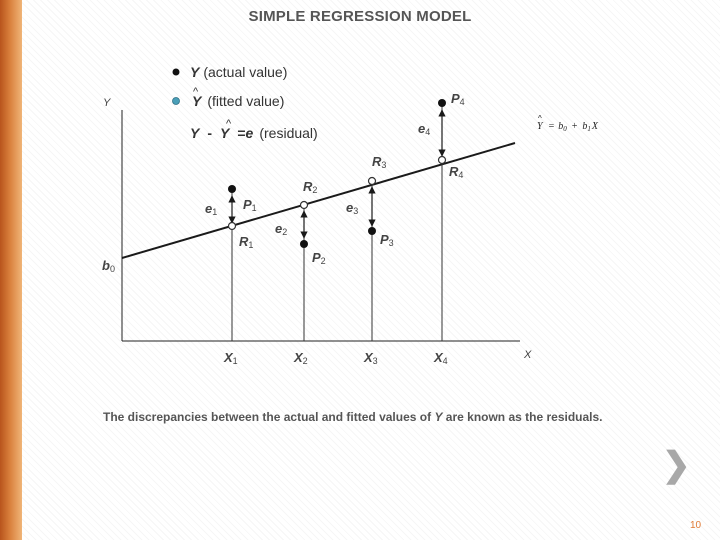 This screenshot has height=540, width=720. I want to click on actual-label-3: P3, so click(387, 240).